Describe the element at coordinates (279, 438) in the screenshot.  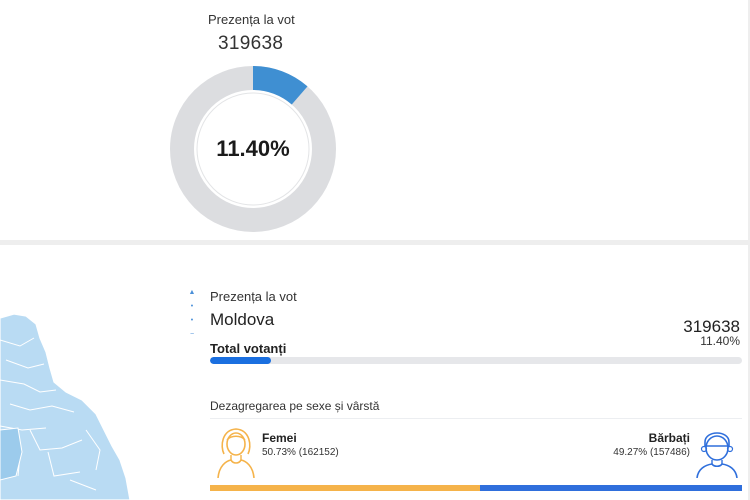
I see `female-label: Femei` at that location.